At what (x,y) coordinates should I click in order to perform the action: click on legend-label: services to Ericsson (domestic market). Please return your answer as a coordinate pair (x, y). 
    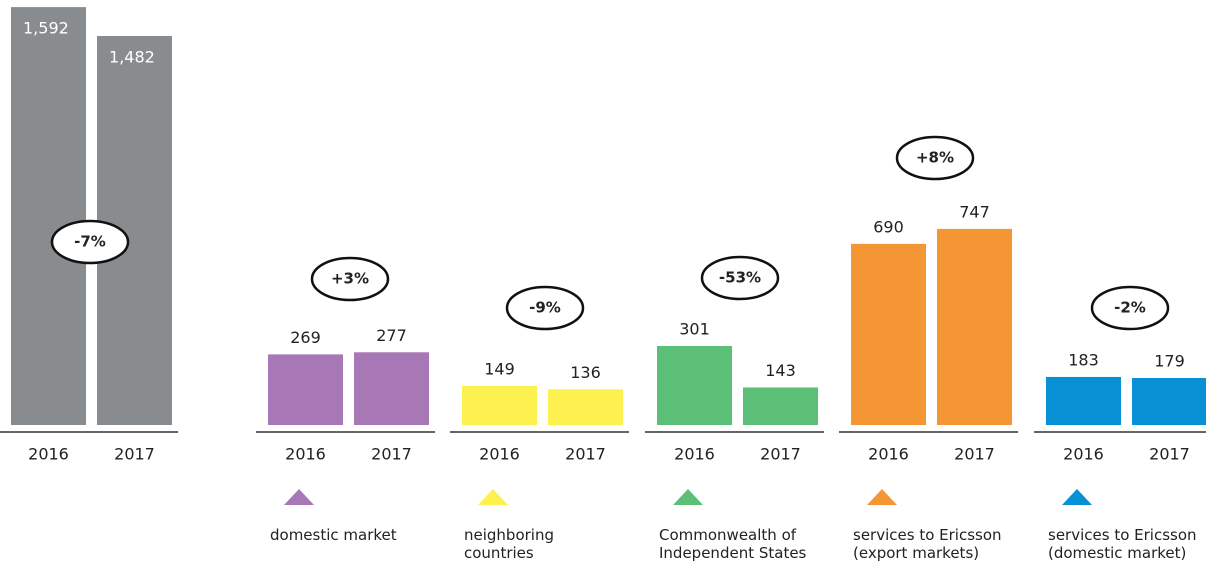
    Looking at the image, I should click on (1122, 544).